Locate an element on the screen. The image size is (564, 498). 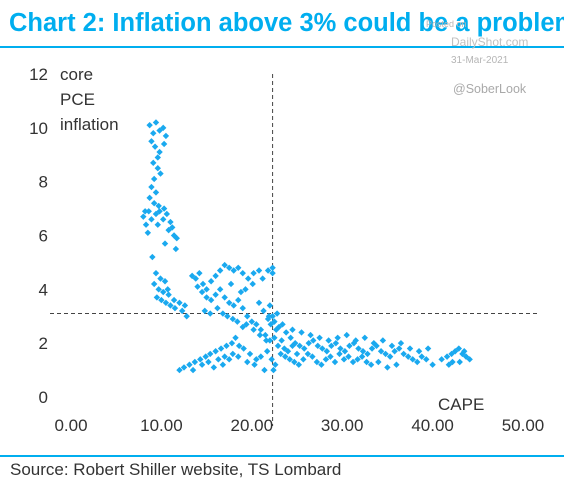
title-rule is located at coordinates (282, 47).